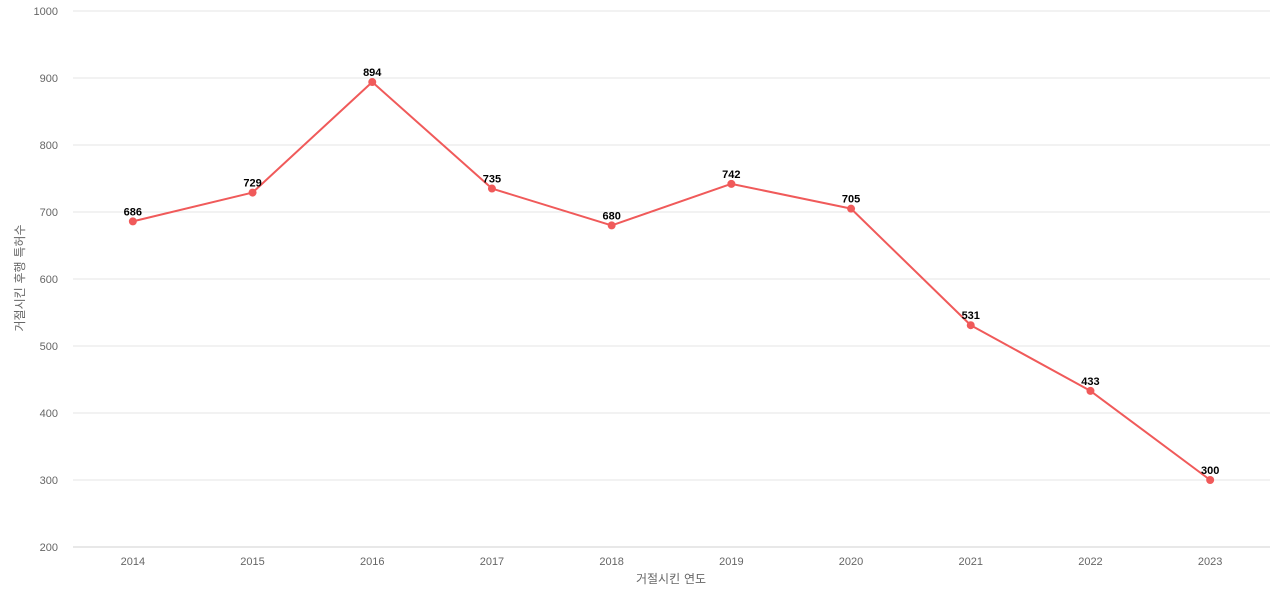 The height and width of the screenshot is (600, 1280). Describe the element at coordinates (19, 278) in the screenshot. I see `y-axis-title: 거절시킨 후행 특허수` at that location.